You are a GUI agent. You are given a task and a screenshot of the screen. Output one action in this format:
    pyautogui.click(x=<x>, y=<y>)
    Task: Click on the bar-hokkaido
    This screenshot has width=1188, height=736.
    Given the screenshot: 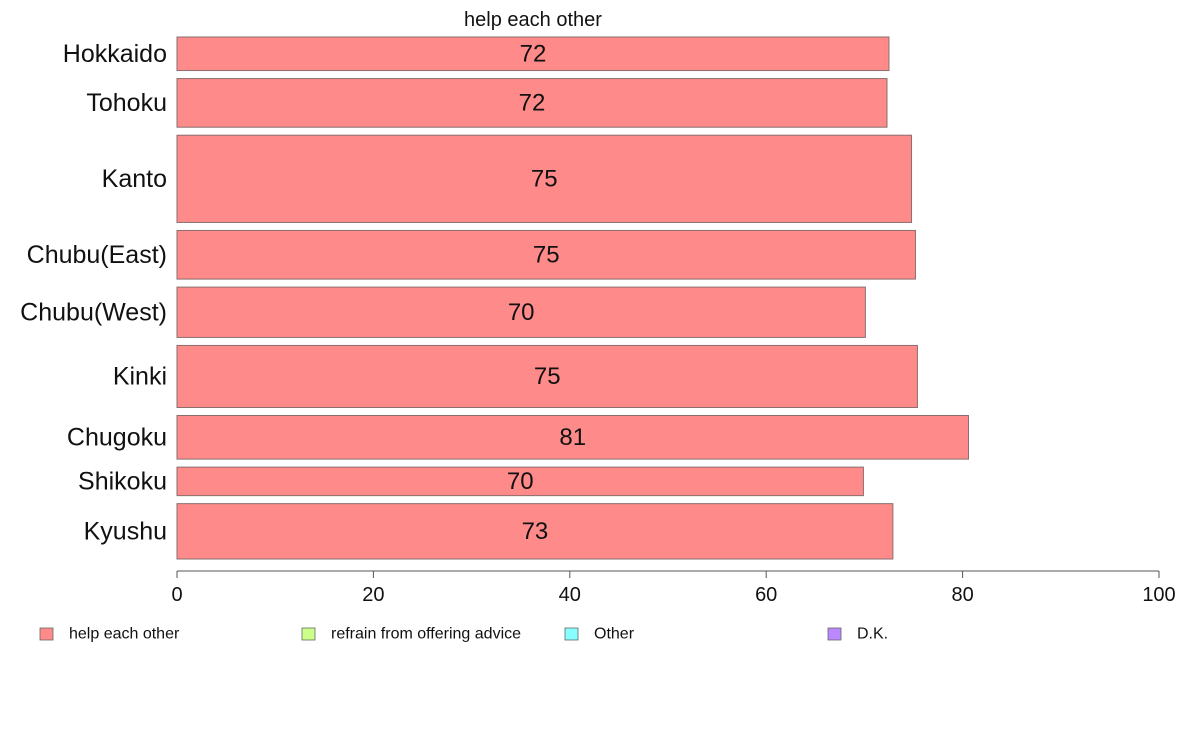 What is the action you would take?
    pyautogui.click(x=533, y=54)
    